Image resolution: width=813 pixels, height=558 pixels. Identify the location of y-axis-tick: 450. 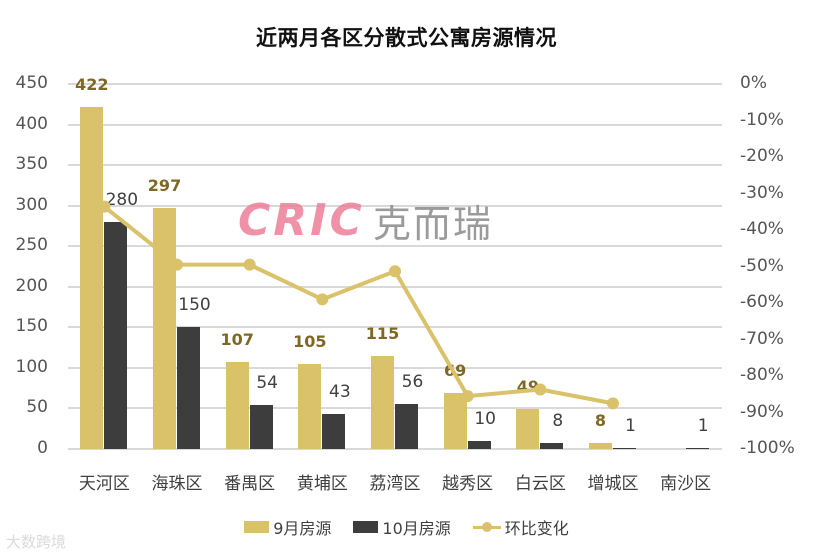
(31, 83).